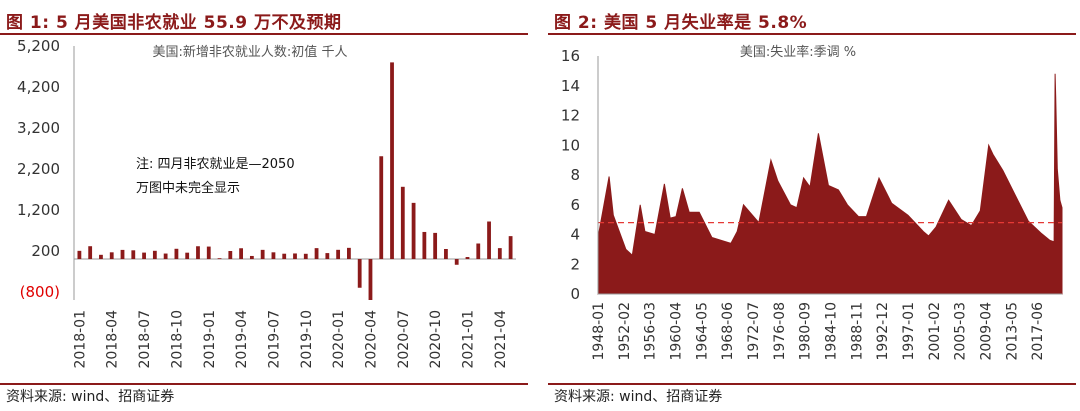 This screenshot has width=1080, height=411. Describe the element at coordinates (177, 339) in the screenshot. I see `x-tick-label: 2018-10` at that location.